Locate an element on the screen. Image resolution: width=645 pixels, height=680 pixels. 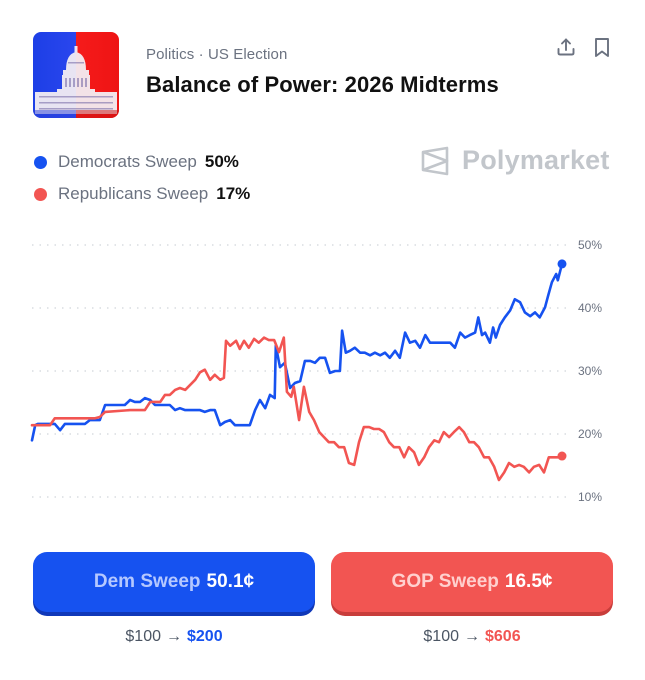
polymarket-brand: Polymarket is located at coordinates (515, 160).